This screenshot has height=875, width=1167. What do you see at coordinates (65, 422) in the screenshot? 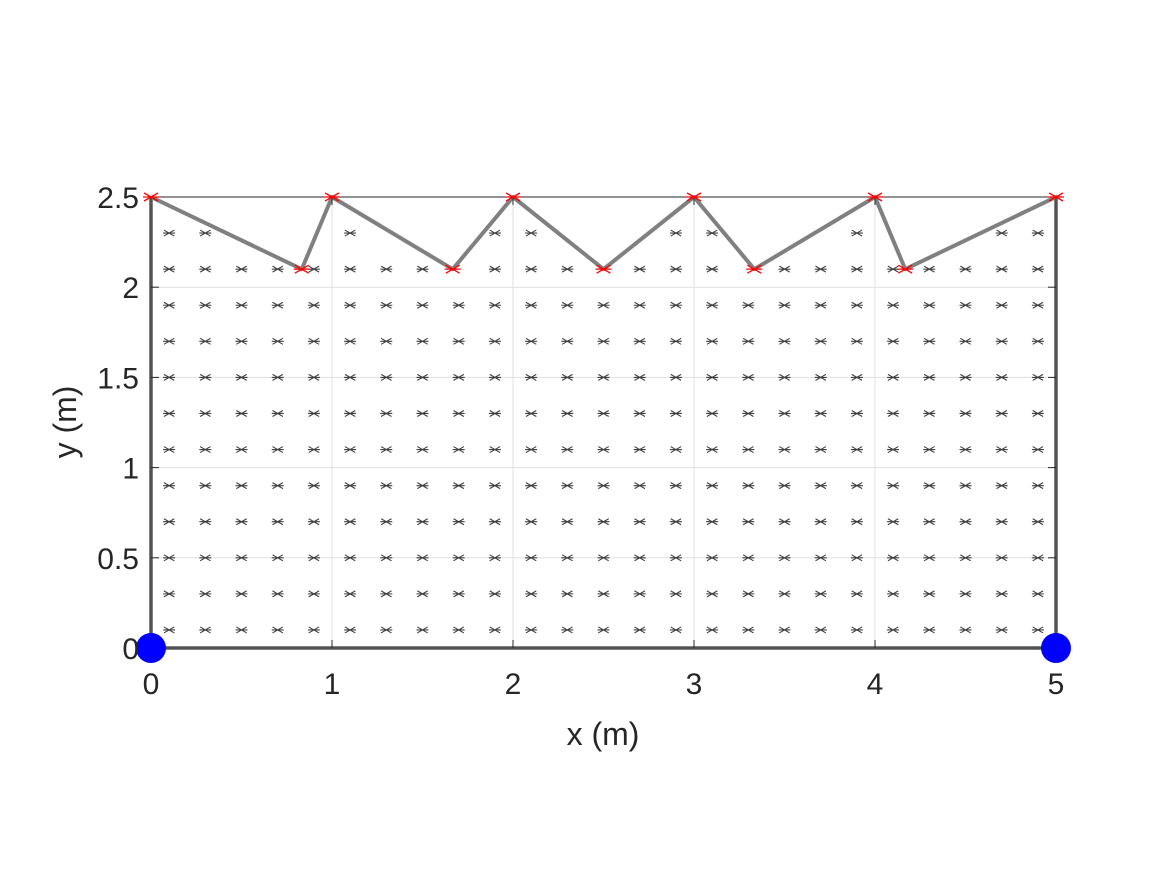
I see `y-axis-label: y (m)` at bounding box center [65, 422].